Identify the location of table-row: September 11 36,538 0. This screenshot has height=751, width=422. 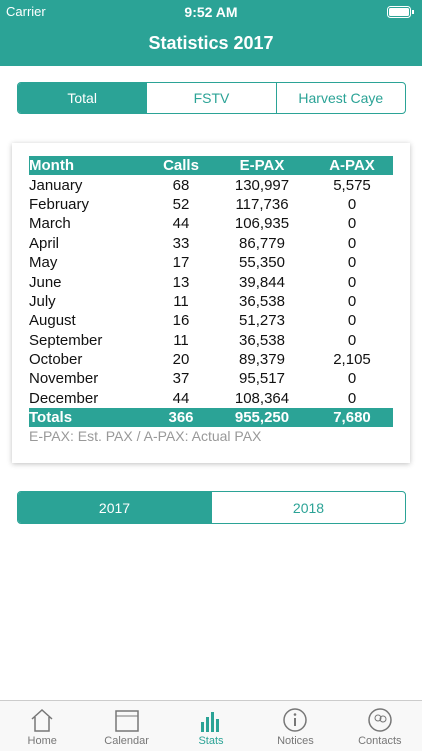
(211, 340).